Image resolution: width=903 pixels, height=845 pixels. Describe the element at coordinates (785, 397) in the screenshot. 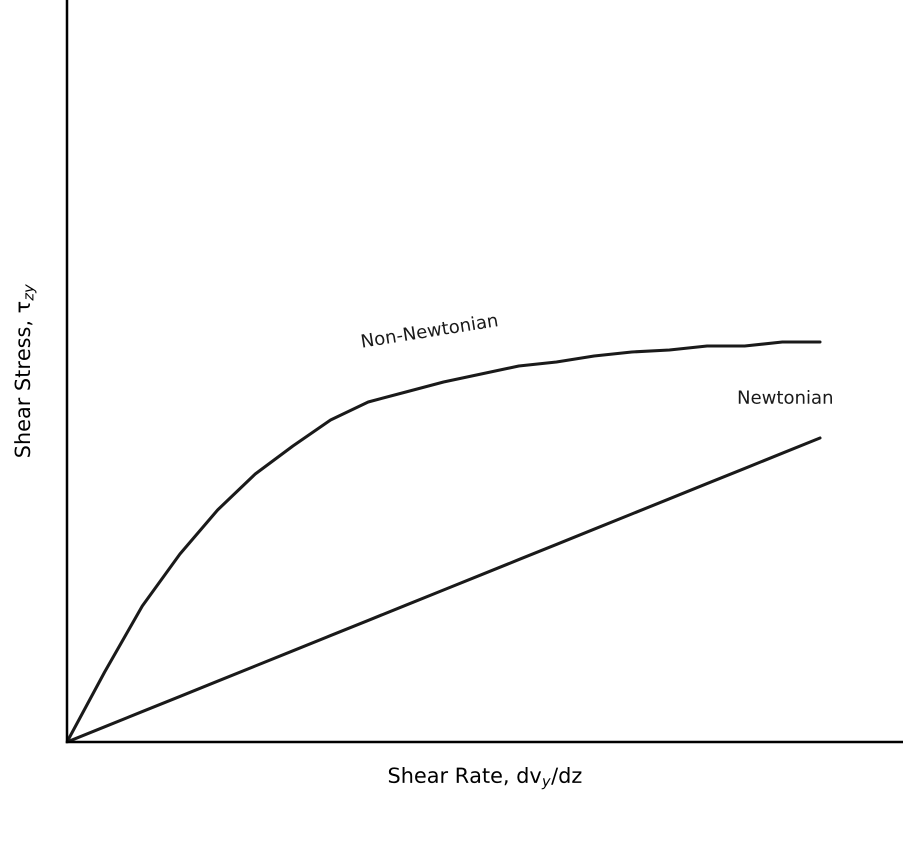

I see `series-label: Newtonian` at that location.